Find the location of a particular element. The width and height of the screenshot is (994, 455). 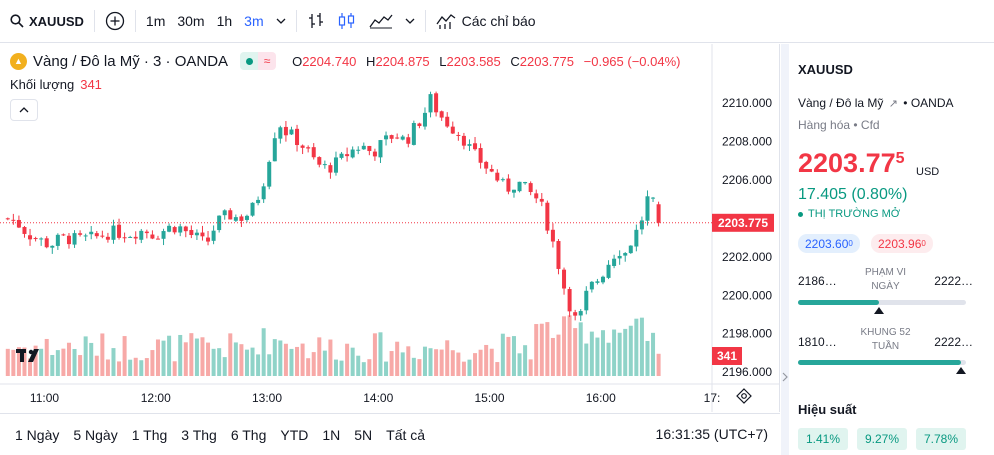

range-1-day-button: 1 Ngày is located at coordinates (37, 434).